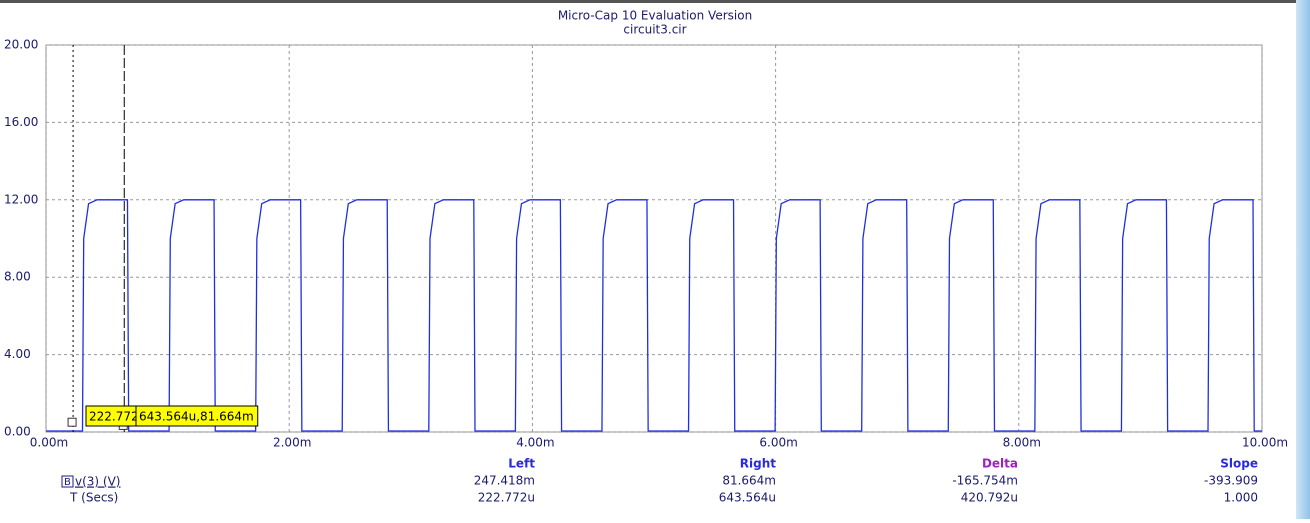 This screenshot has width=1310, height=523. Describe the element at coordinates (292, 443) in the screenshot. I see `x-tick-label: 2.00m` at that location.